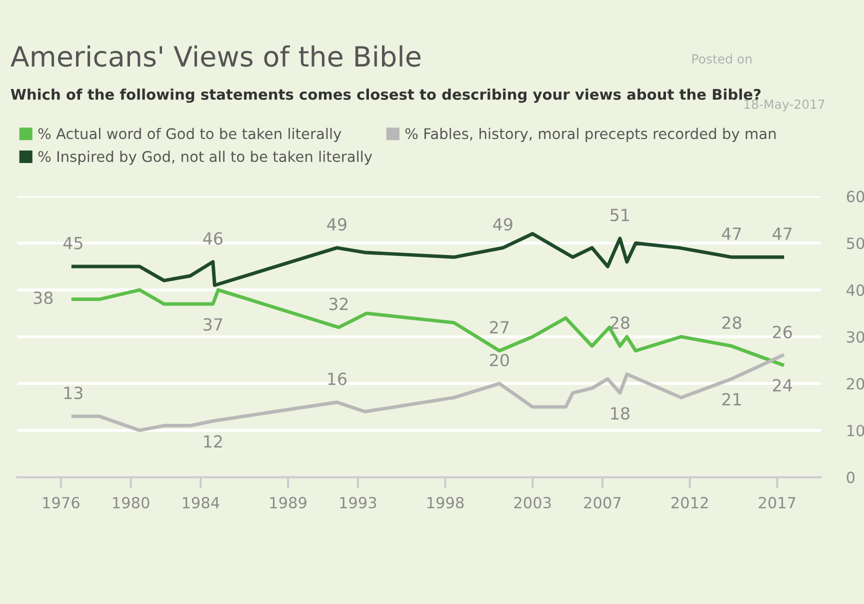 The height and width of the screenshot is (604, 864). Describe the element at coordinates (213, 324) in the screenshot. I see `data-label: 37` at that location.